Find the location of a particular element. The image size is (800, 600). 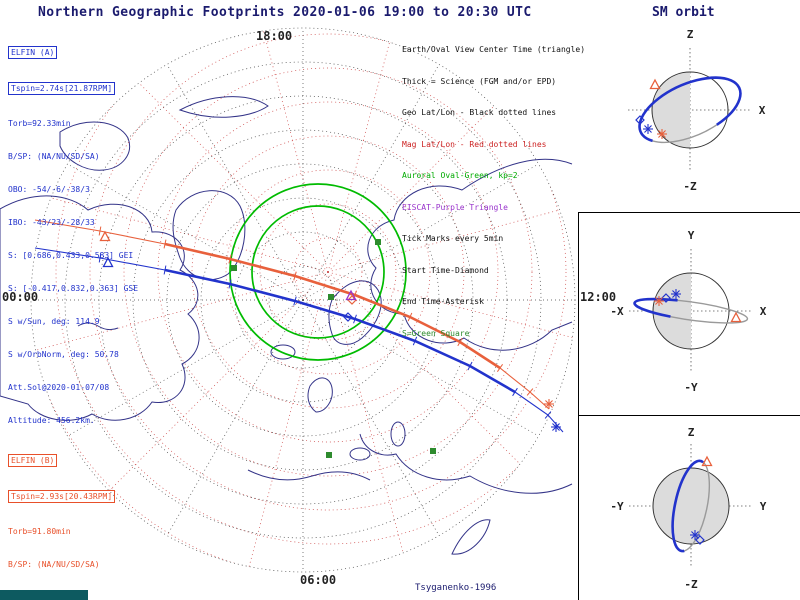

elfin-b-line: Torb=91.80min is located at coordinates (39, 531).